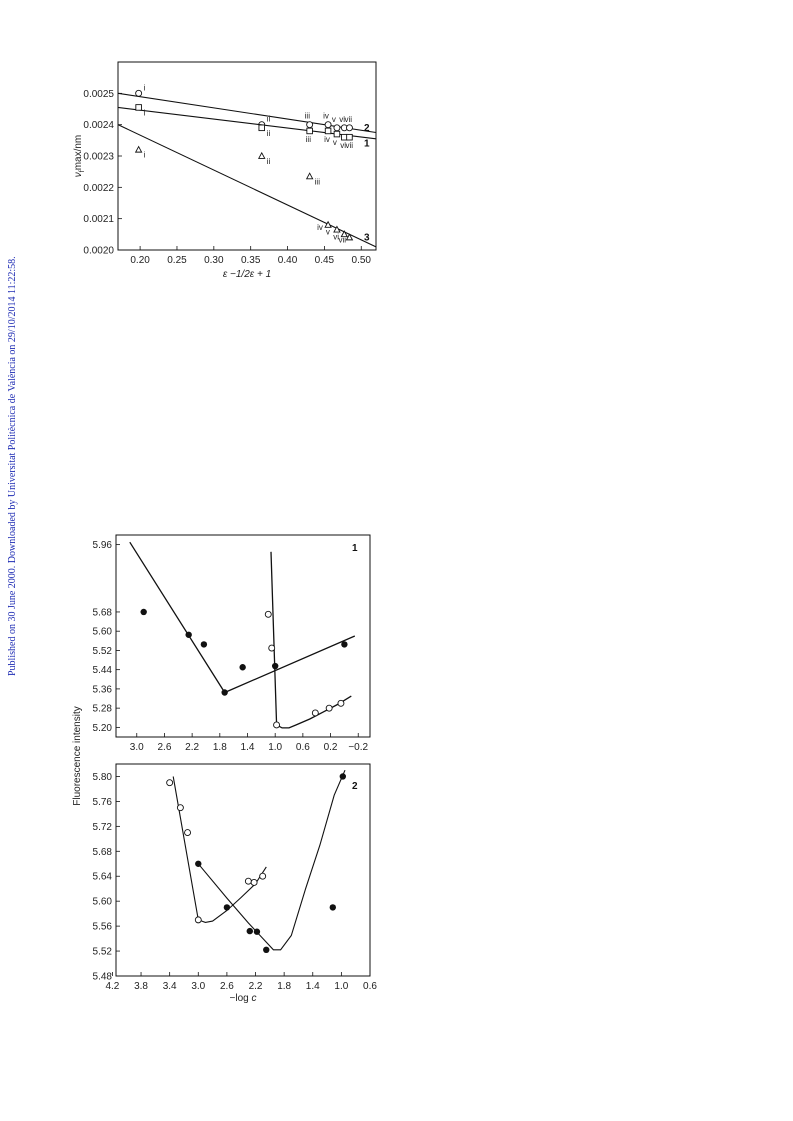  Describe the element at coordinates (303, 747) in the screenshot. I see `x-tick-label: 0.6` at that location.